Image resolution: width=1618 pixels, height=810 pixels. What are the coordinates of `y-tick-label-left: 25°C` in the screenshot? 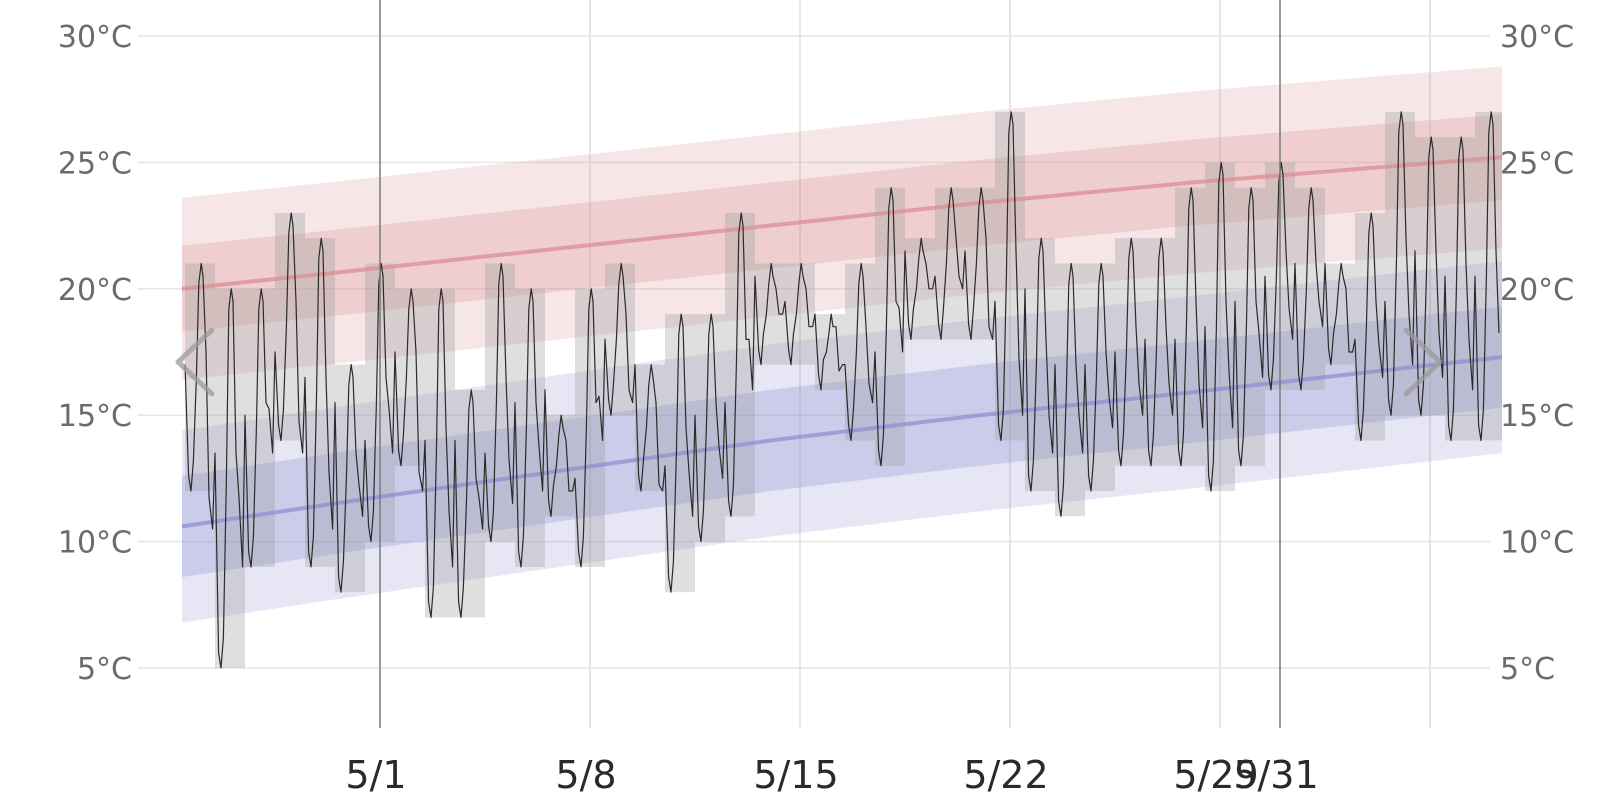 It's located at (95, 163).